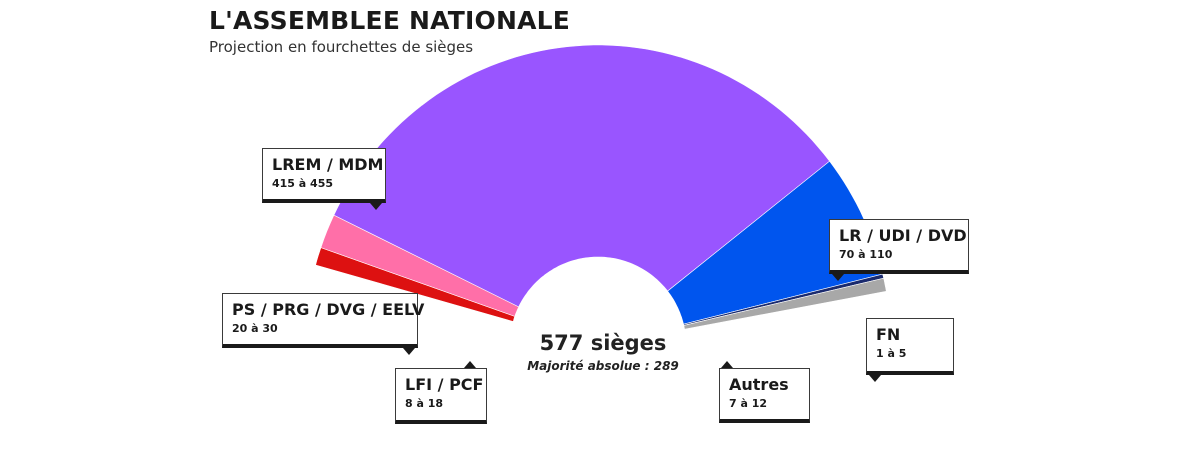 The image size is (1200, 450). I want to click on party-name-lr-udi-dvd: LR / UDI / DVD, so click(903, 235).